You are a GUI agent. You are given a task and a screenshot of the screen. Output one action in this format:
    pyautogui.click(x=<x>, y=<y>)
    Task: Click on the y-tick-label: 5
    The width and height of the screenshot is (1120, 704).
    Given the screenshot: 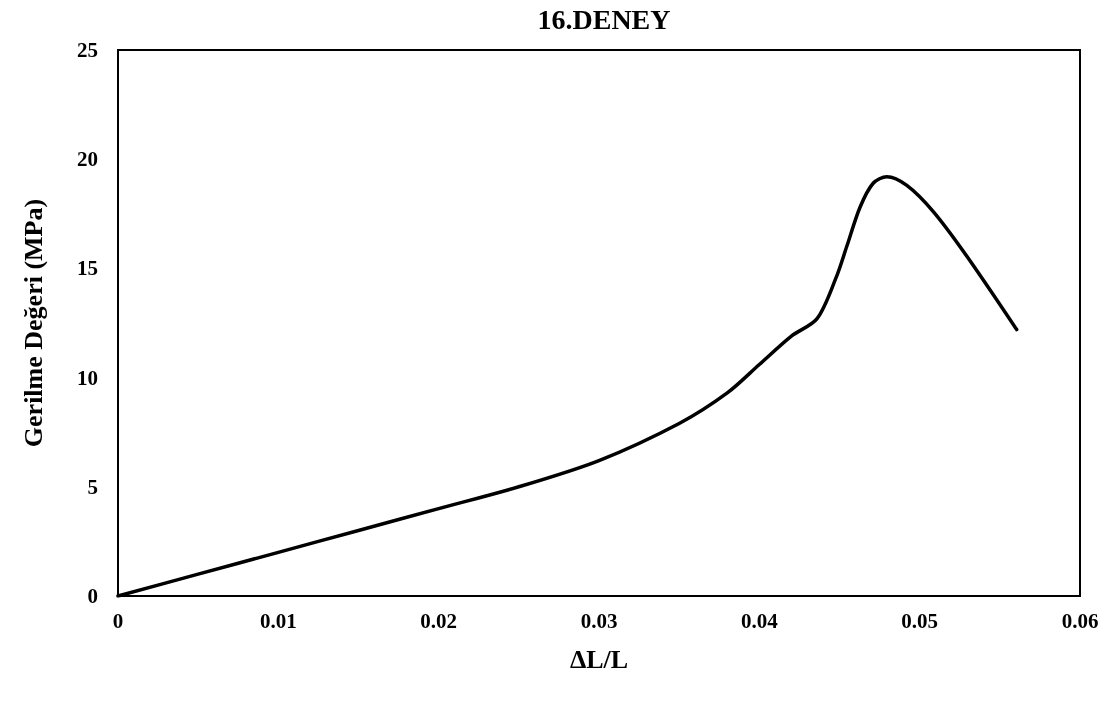 What is the action you would take?
    pyautogui.click(x=92, y=486)
    